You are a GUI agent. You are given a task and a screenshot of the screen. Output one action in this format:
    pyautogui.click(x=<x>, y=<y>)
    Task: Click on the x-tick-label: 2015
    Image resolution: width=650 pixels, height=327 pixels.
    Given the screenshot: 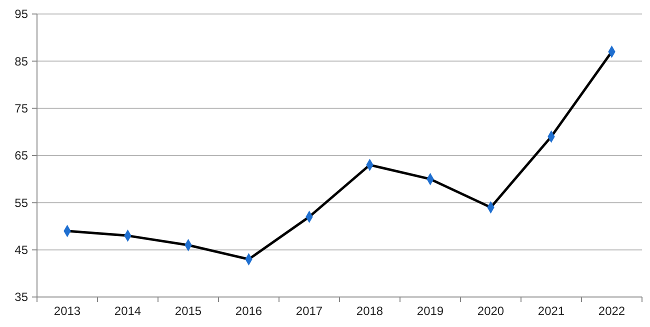 What is the action you would take?
    pyautogui.click(x=188, y=311)
    